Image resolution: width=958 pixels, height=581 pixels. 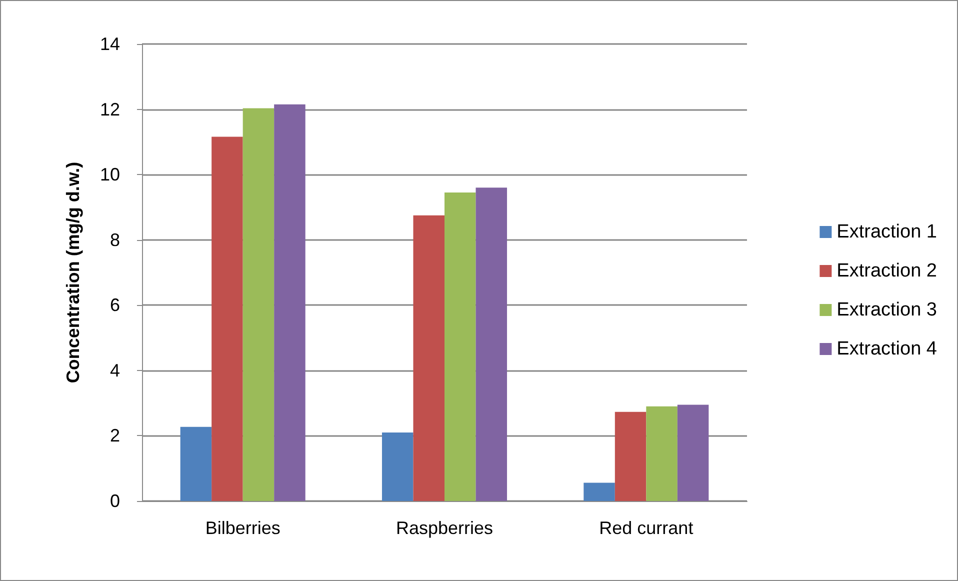 What do you see at coordinates (887, 271) in the screenshot?
I see `legend-label: Extraction 2` at bounding box center [887, 271].